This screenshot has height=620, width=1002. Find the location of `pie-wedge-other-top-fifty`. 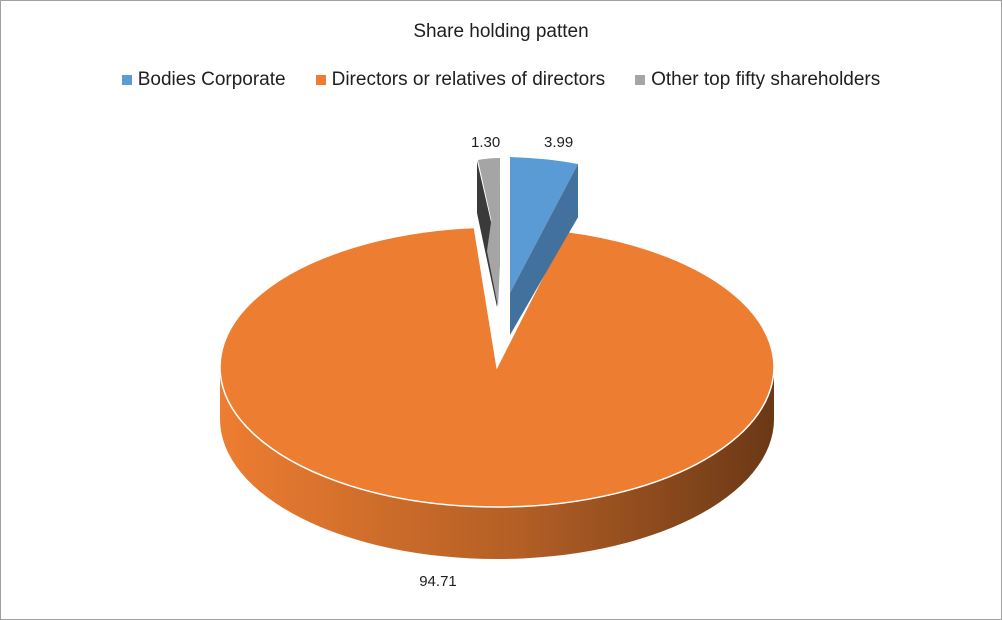

pie-wedge-other-top-fifty is located at coordinates (488, 232).